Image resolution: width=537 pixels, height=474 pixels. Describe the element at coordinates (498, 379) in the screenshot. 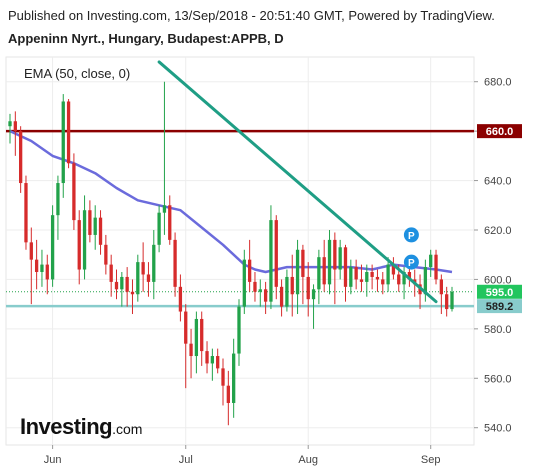

I see `y-tick-label: 560.0` at that location.